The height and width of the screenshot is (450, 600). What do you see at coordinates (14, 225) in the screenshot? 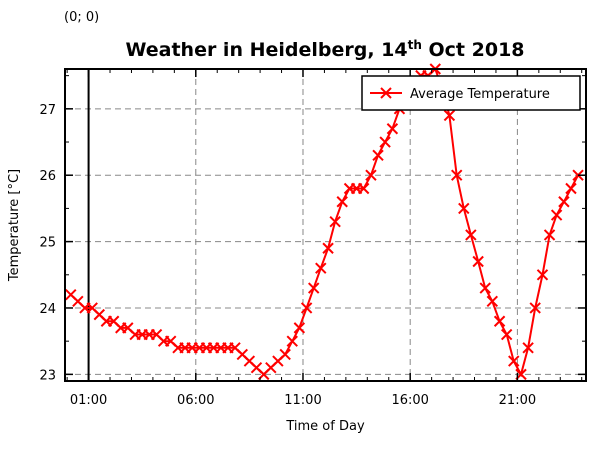
I see `y-axis-label: Temperature [°C]` at bounding box center [14, 225].